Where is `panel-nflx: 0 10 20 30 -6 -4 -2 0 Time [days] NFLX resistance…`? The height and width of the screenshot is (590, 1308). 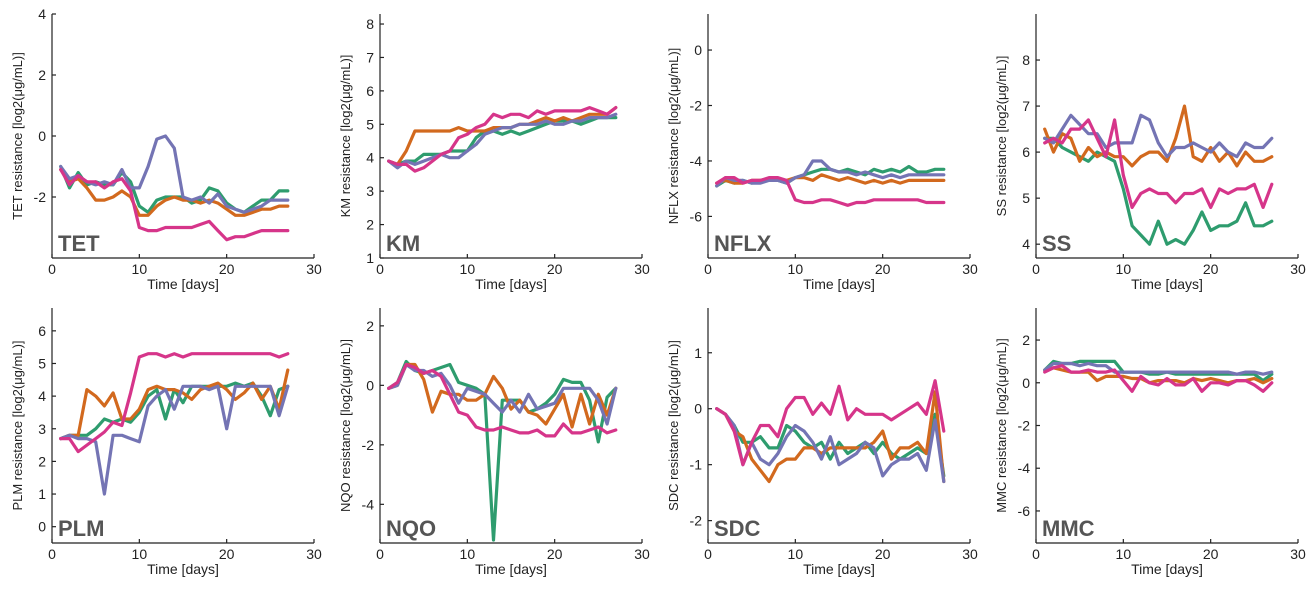 panel-nflx: 0 10 20 30 -6 -4 -2 0 Time [days] NFLX resistance… is located at coordinates (822, 153).